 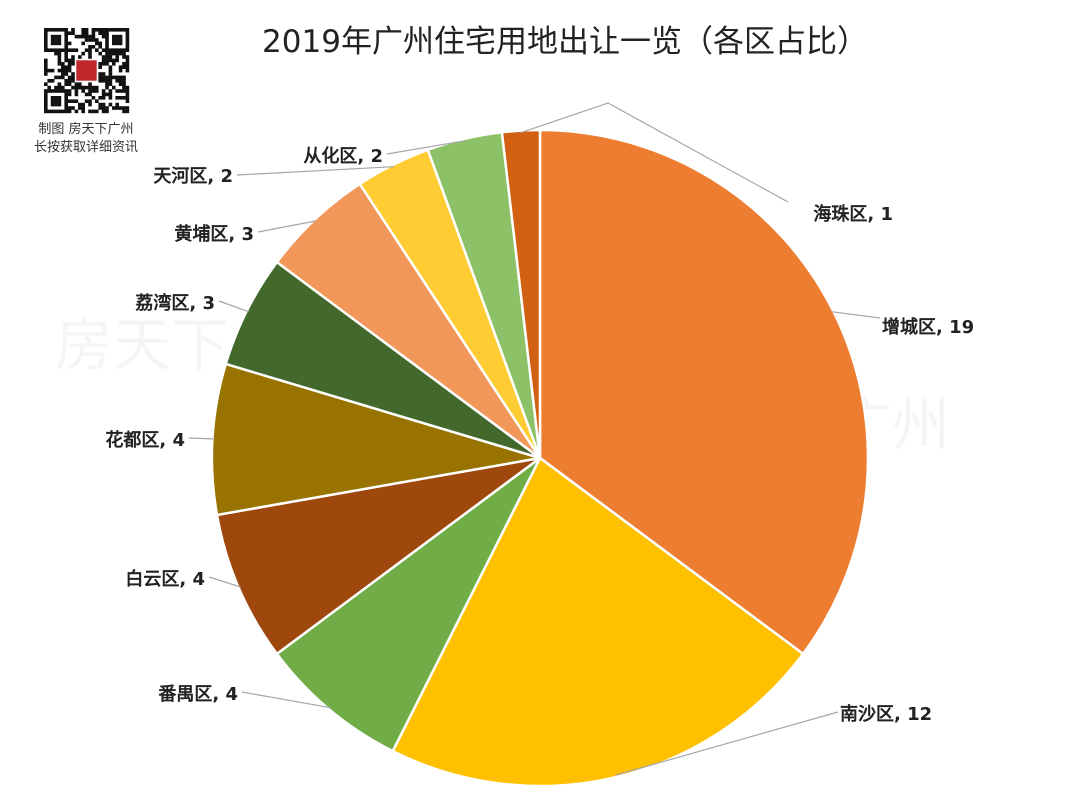 What do you see at coordinates (853, 214) in the screenshot?
I see `data-label-10: 海珠区, 1` at bounding box center [853, 214].